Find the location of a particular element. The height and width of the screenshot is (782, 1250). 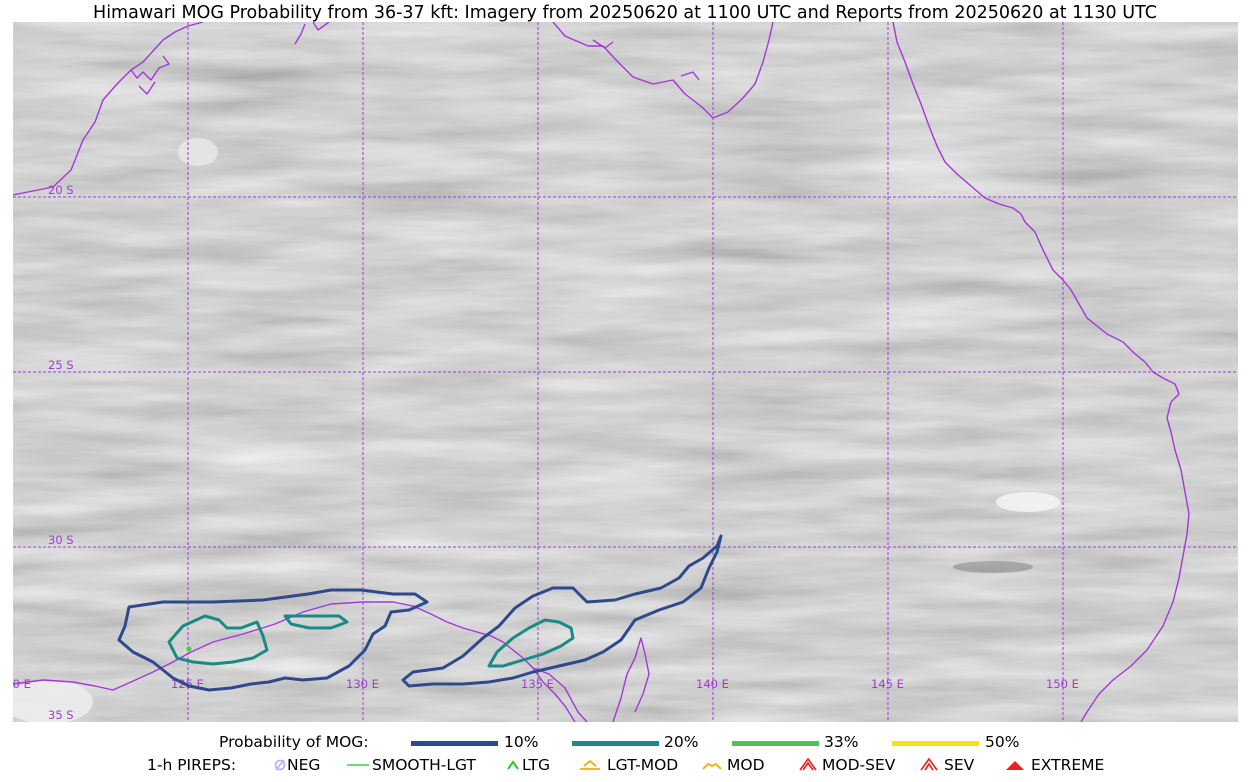

coastline-northwest is located at coordinates (108, 109).